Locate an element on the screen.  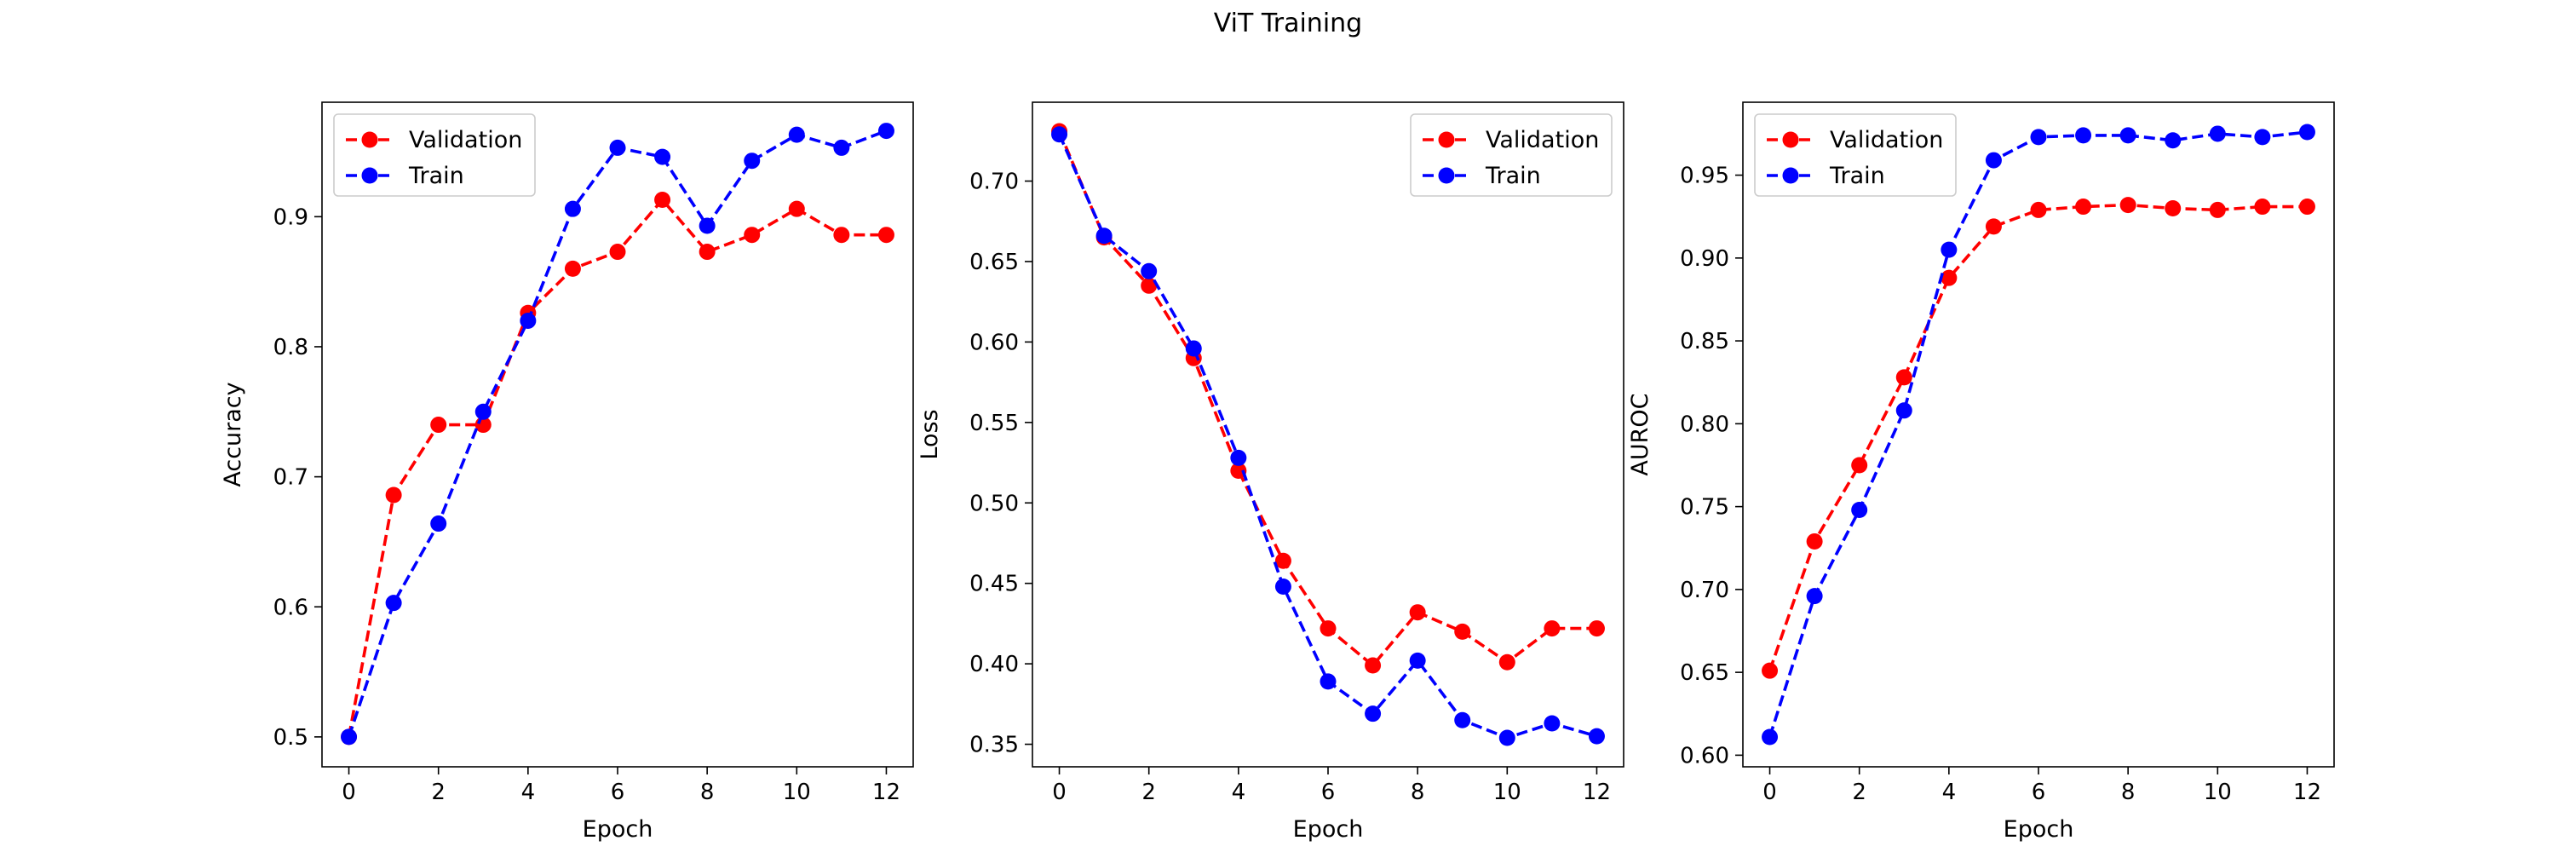
y-tick-label: 0.60 is located at coordinates (994, 342).